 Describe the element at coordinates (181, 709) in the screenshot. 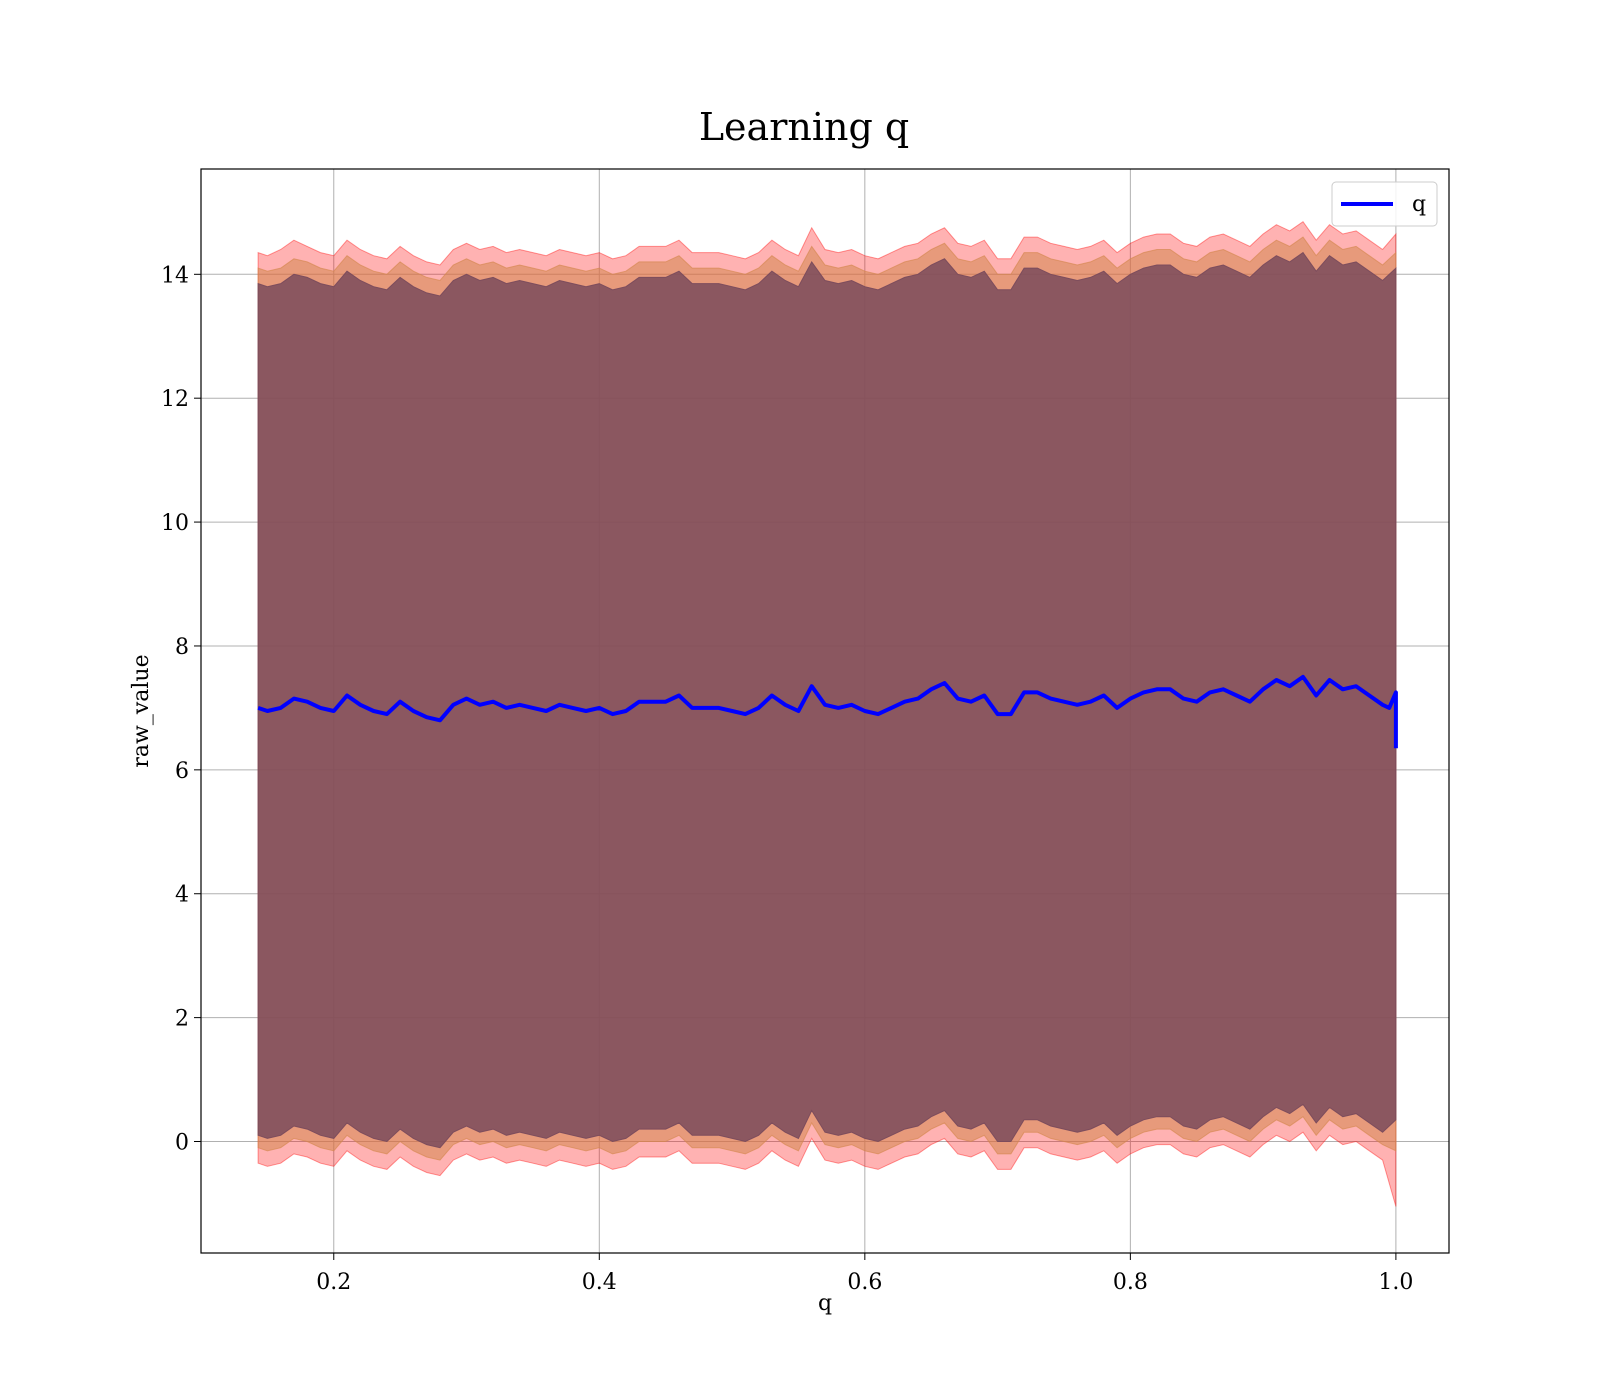

I see `y-axis-ticks: 0 2 4 6 8 10 12 14` at that location.